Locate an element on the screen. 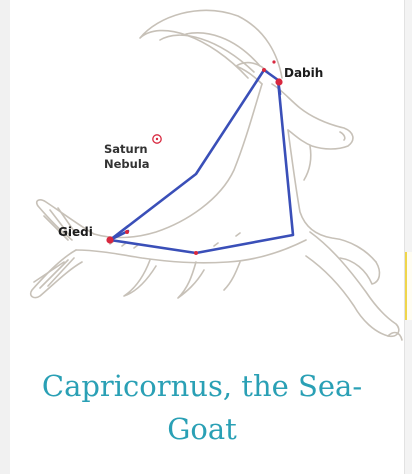 Image resolution: width=412 pixels, height=474 pixels. star-giedi is located at coordinates (110, 240).